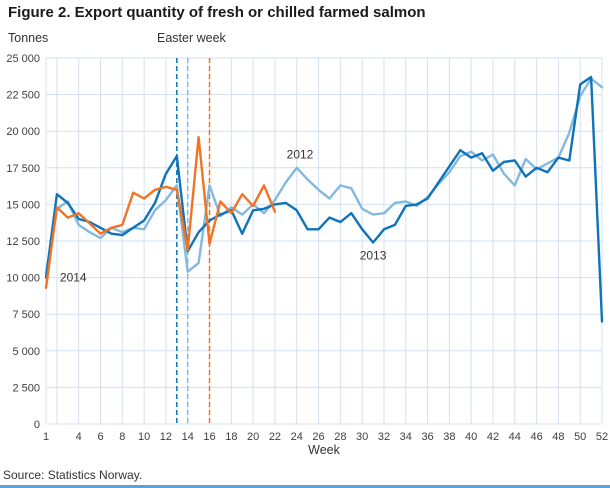 The width and height of the screenshot is (610, 488). What do you see at coordinates (340, 437) in the screenshot?
I see `x-tick-label: 28` at bounding box center [340, 437].